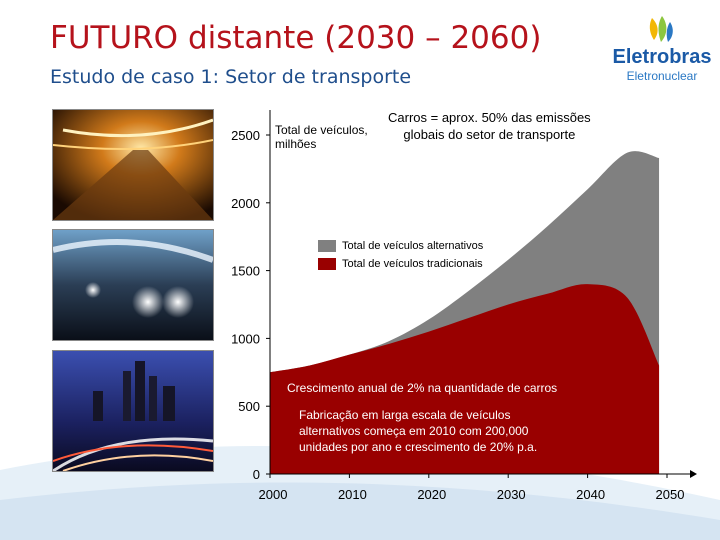 The height and width of the screenshot is (540, 720). I want to click on logo-name: Eletrobras, so click(662, 57).